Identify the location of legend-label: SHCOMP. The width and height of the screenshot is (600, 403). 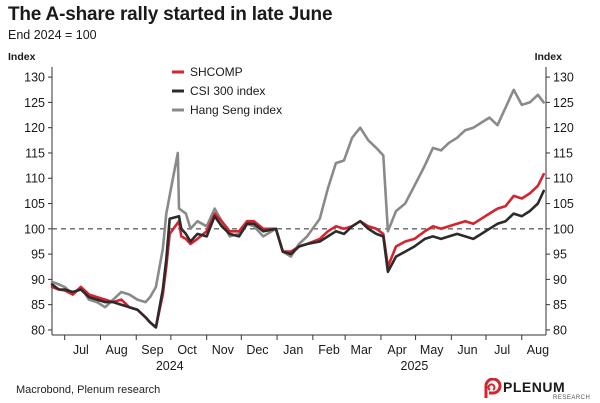
(216, 72).